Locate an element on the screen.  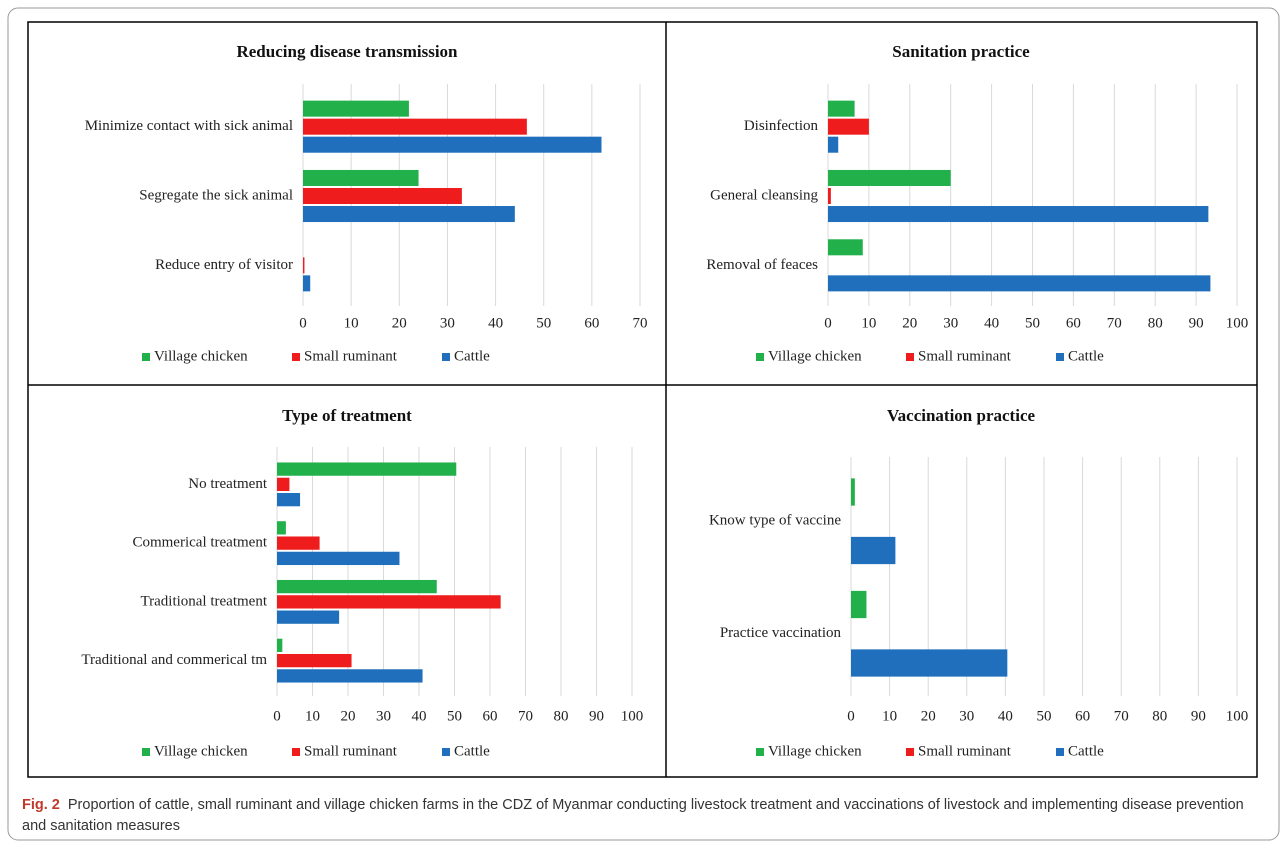
y-tick-label: Segregate the sick animal is located at coordinates (216, 195).